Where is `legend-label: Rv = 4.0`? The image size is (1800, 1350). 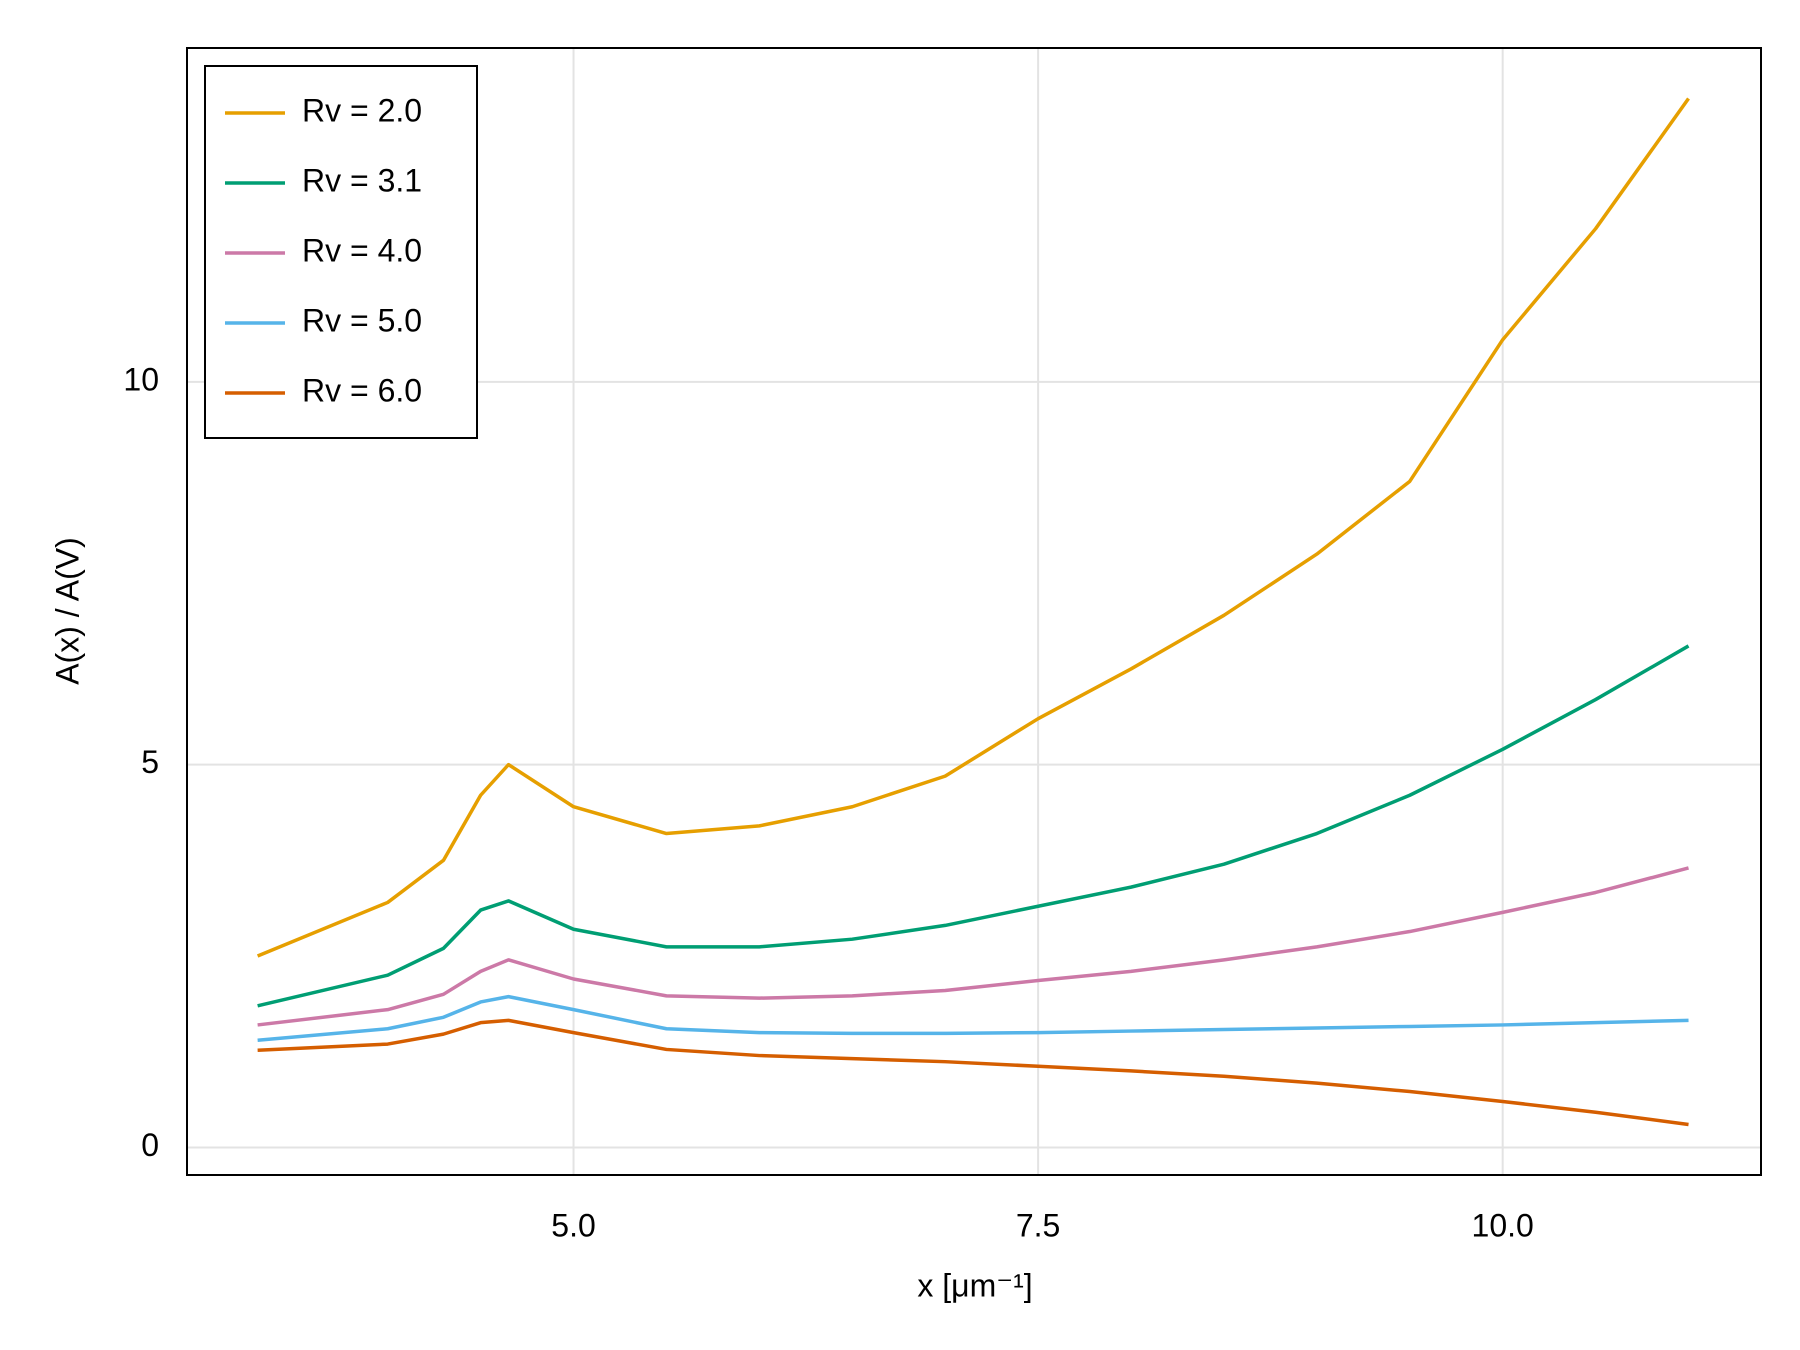
legend-label: Rv = 4.0 is located at coordinates (362, 250).